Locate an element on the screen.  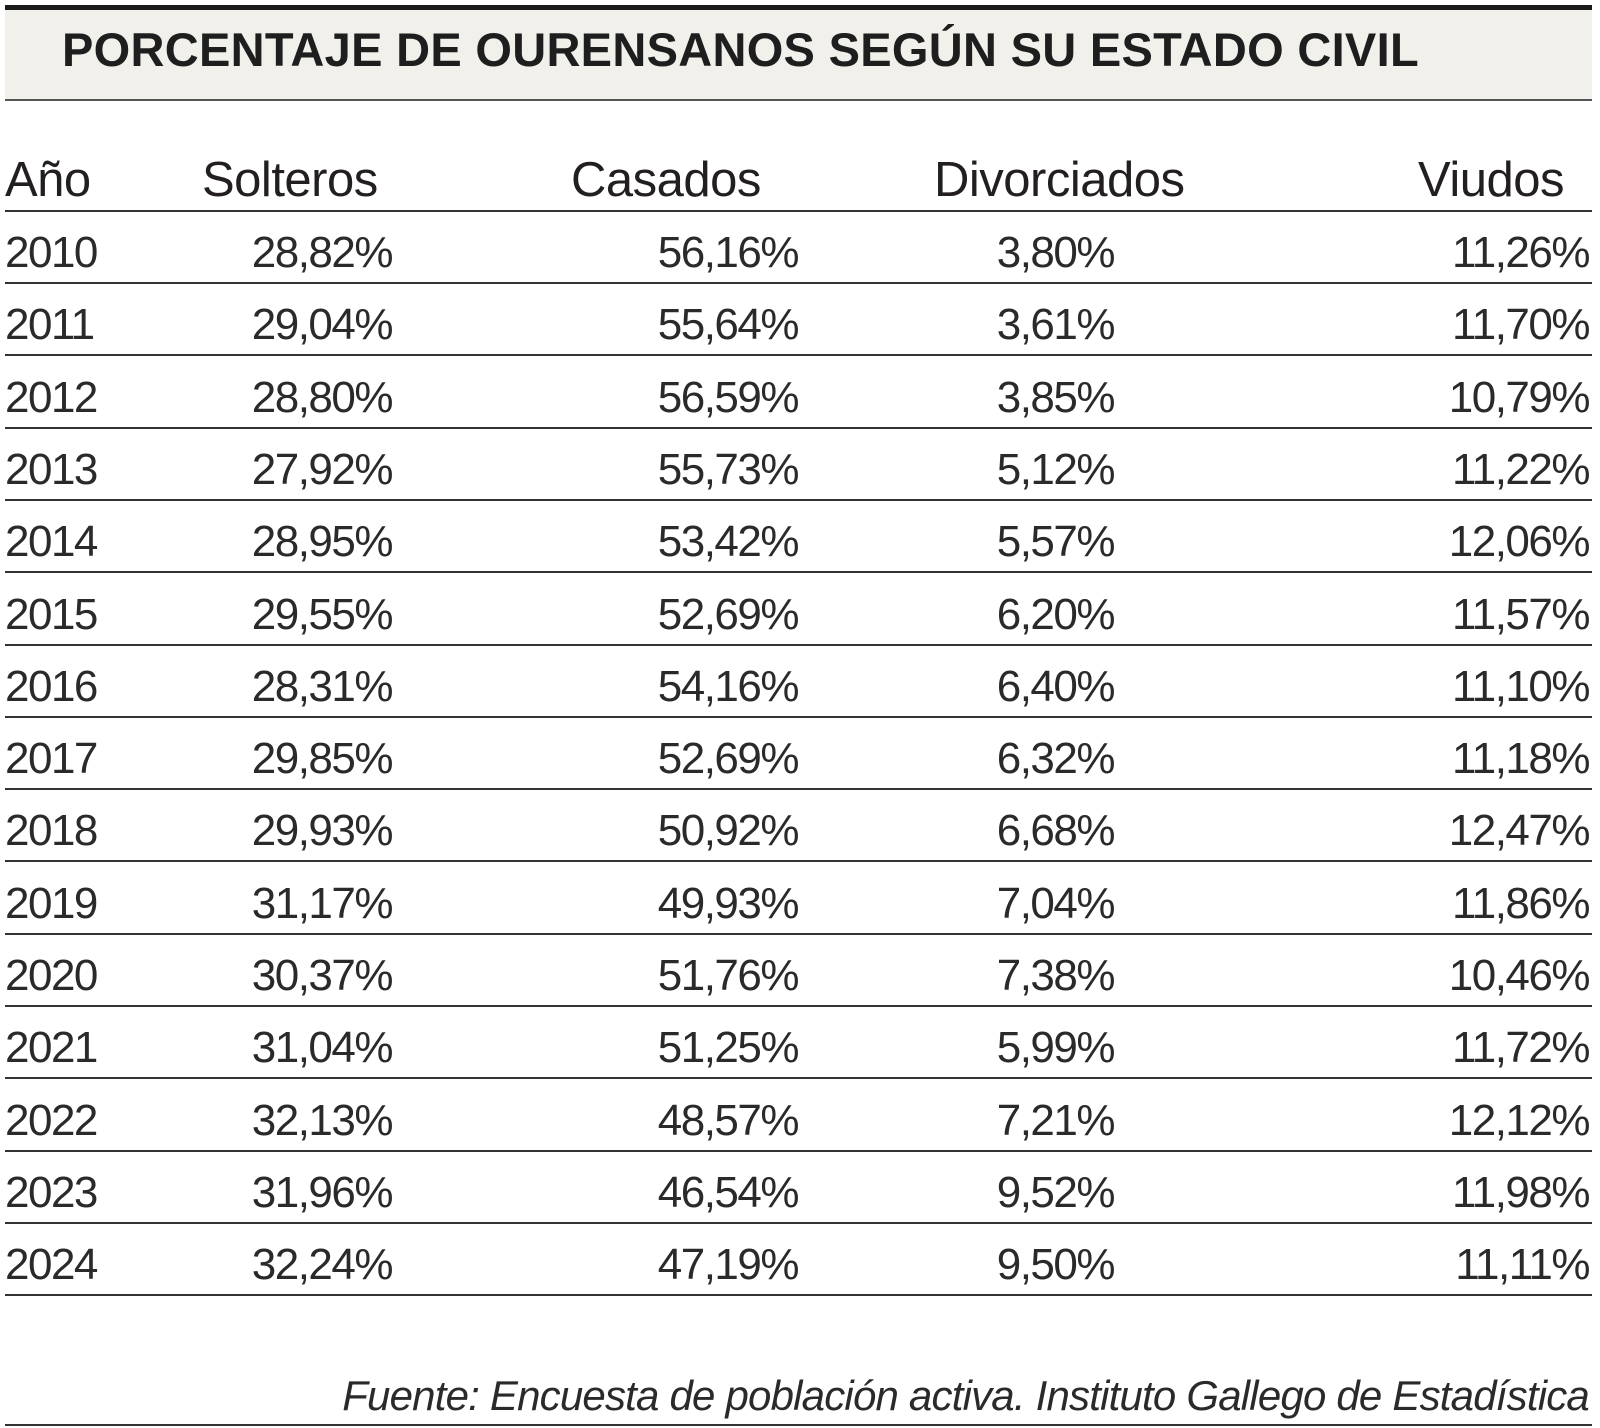
cell-viudos: 11,98% is located at coordinates (1521, 1192).